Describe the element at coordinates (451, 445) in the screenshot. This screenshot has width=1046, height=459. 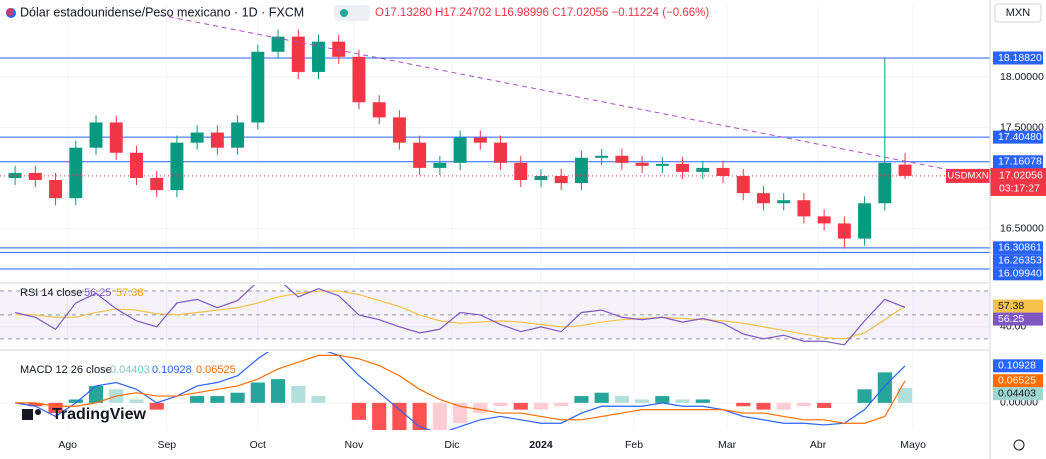
I see `x-tick-label: Dic` at that location.